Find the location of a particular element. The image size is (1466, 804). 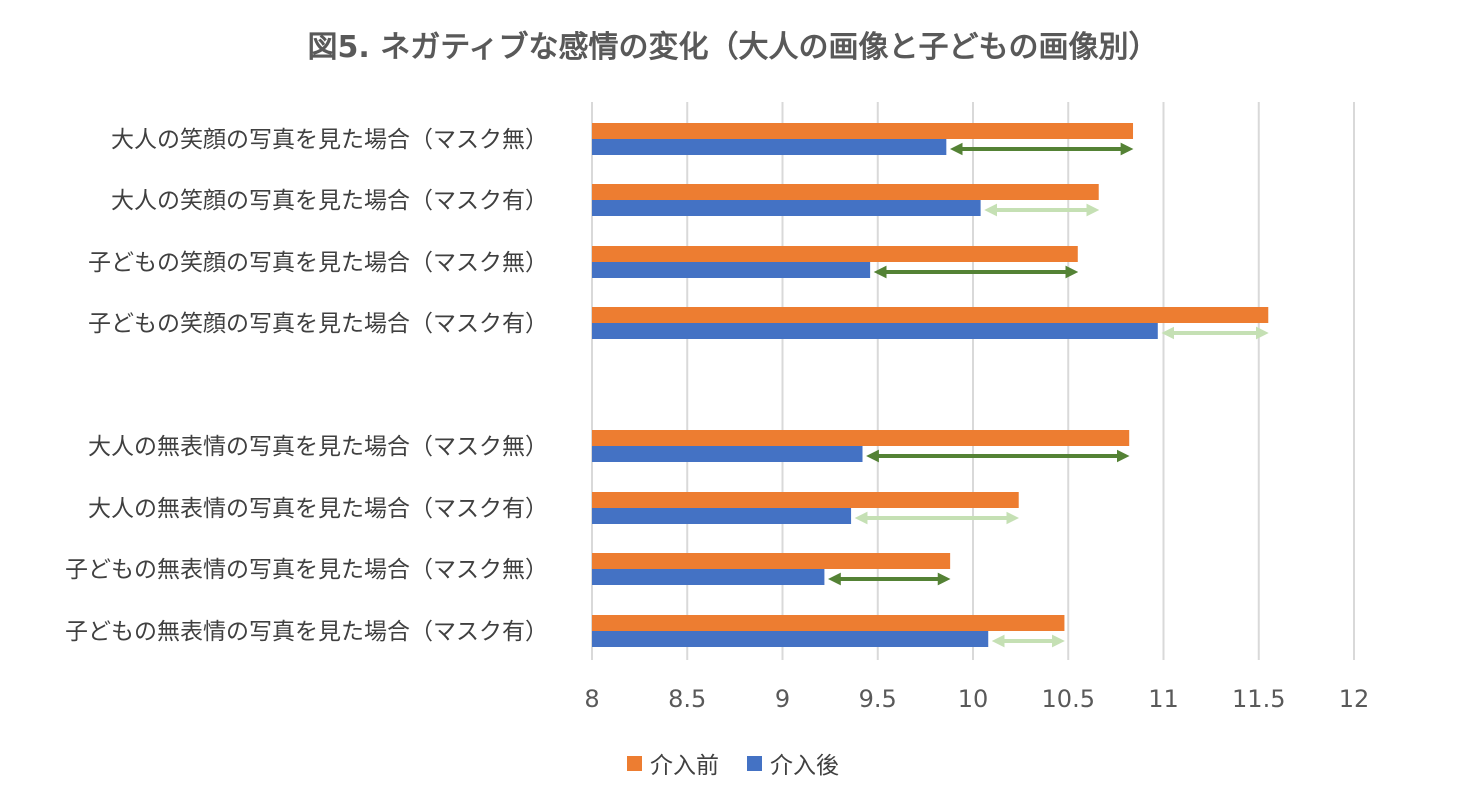

x-tick-label-8: 12 is located at coordinates (1354, 699).